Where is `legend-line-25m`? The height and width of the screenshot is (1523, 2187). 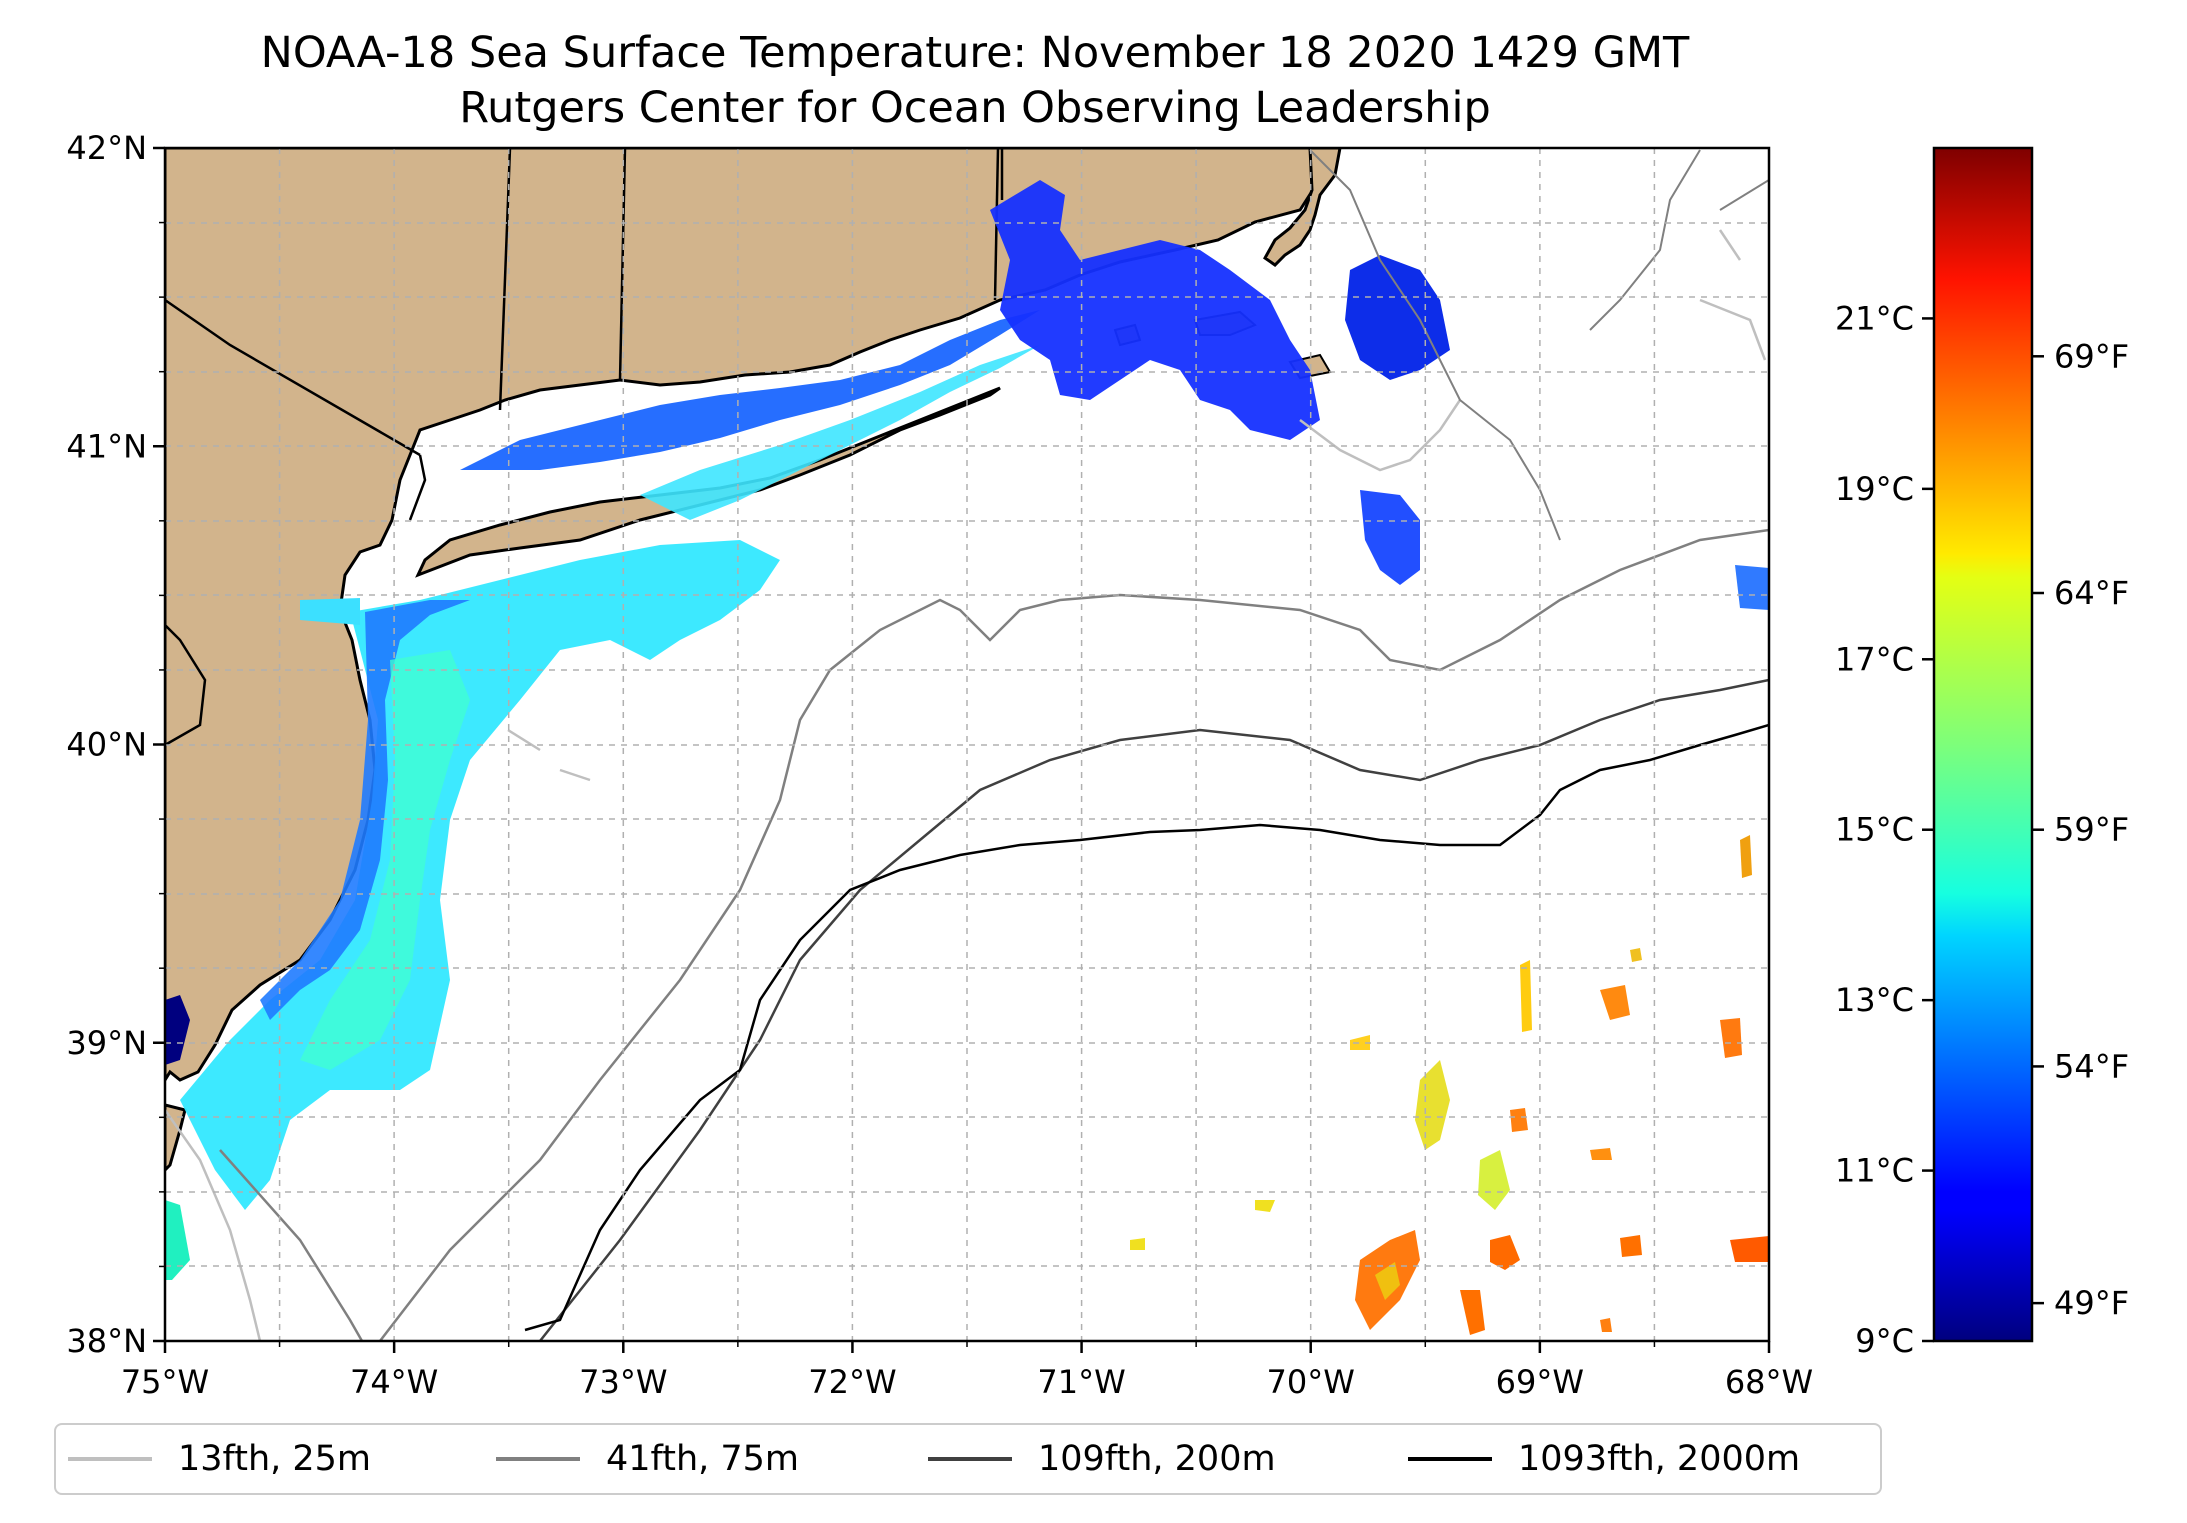 legend-line-25m is located at coordinates (110, 1459).